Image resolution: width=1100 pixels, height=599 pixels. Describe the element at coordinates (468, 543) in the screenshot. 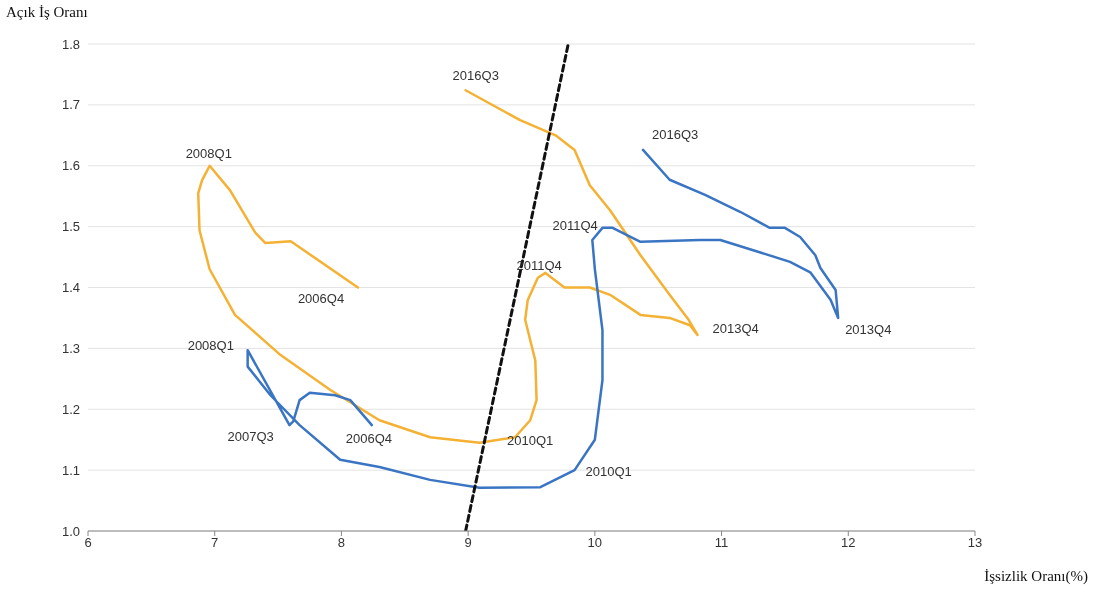

I see `x-tick-label: 9` at that location.